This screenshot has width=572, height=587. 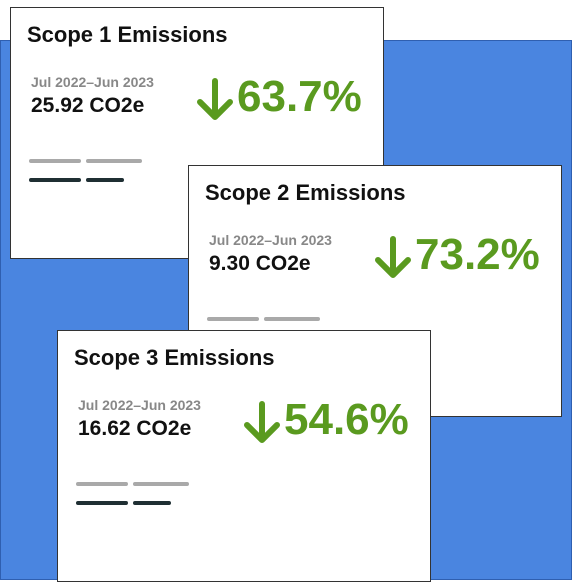 I want to click on change-percent: 73.2%, so click(x=477, y=254).